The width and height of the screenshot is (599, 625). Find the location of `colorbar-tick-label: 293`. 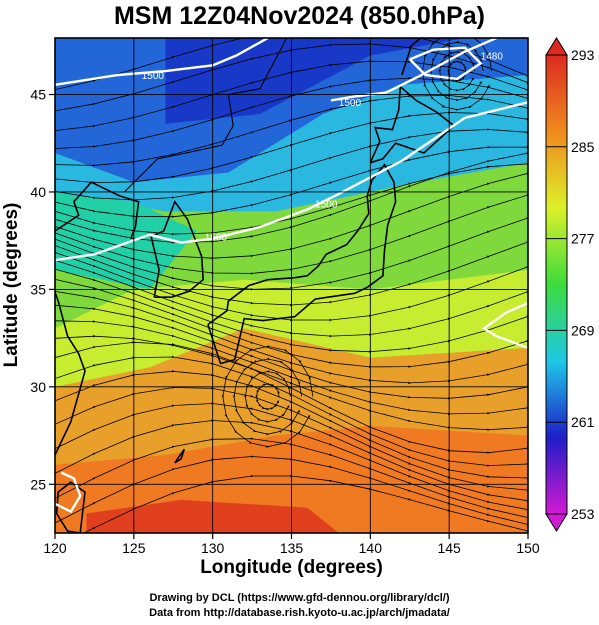

colorbar-tick-label: 293 is located at coordinates (583, 55).